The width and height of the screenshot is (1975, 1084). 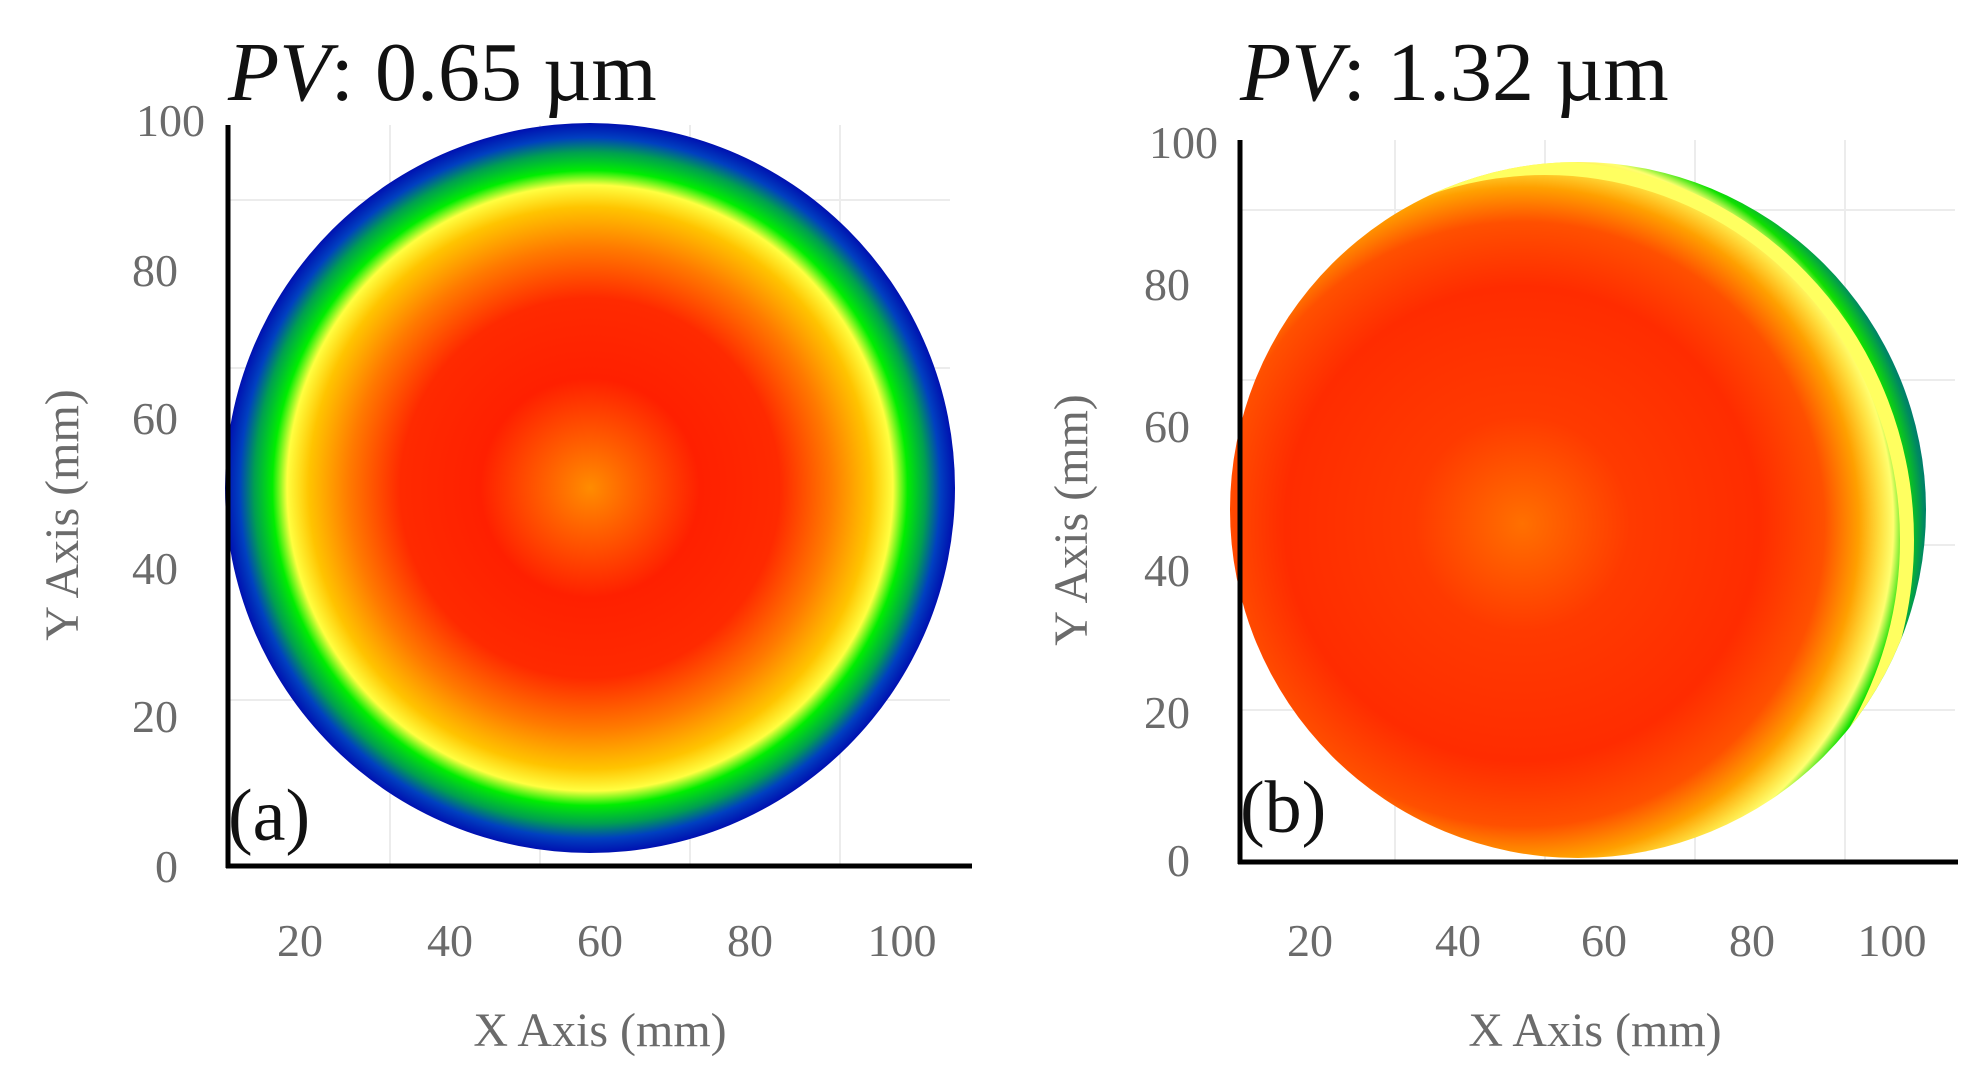 I want to click on panel-b-x-axis-title: X Axis (mm), so click(x=1594, y=1030).